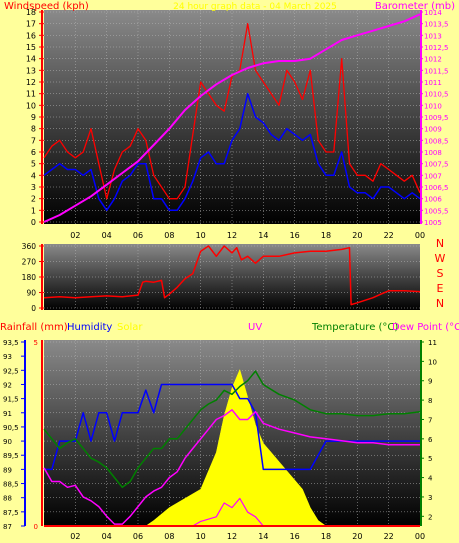  I want to click on humidity-tick-label: 87,5, so click(11, 513).